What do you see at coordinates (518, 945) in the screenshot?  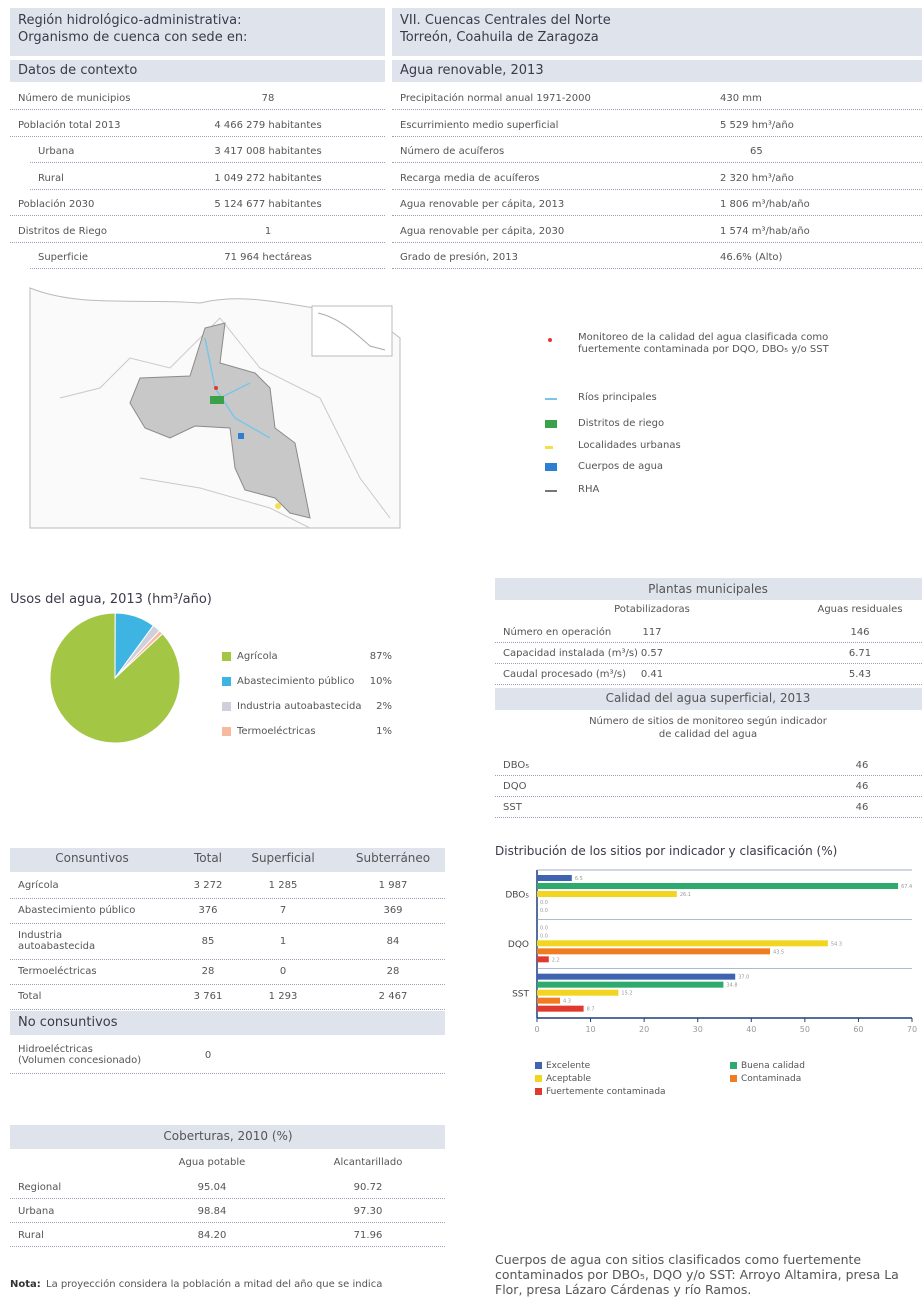 I see `y-tick-label: DQO` at bounding box center [518, 945].